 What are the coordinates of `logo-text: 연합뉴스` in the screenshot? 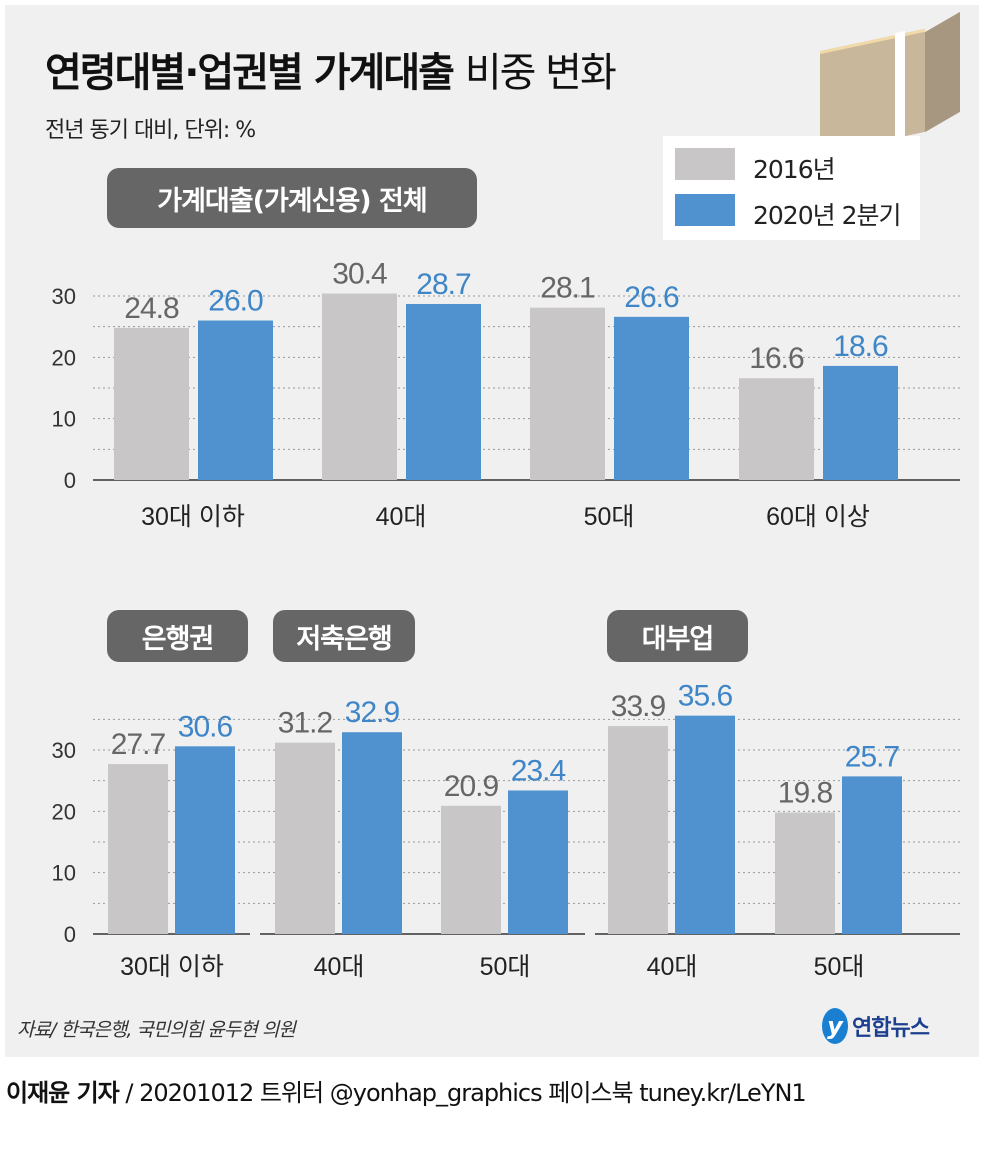 It's located at (891, 1028).